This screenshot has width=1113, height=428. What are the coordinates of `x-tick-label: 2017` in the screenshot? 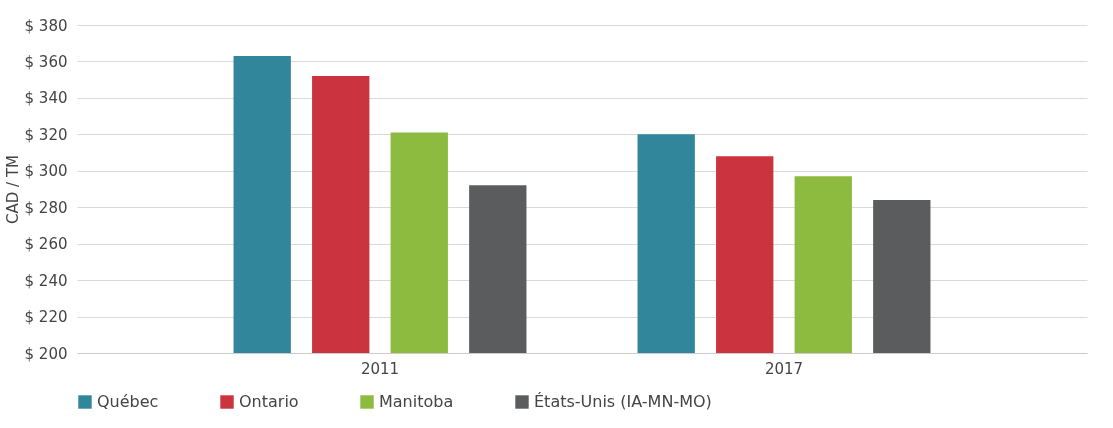 It's located at (784, 368).